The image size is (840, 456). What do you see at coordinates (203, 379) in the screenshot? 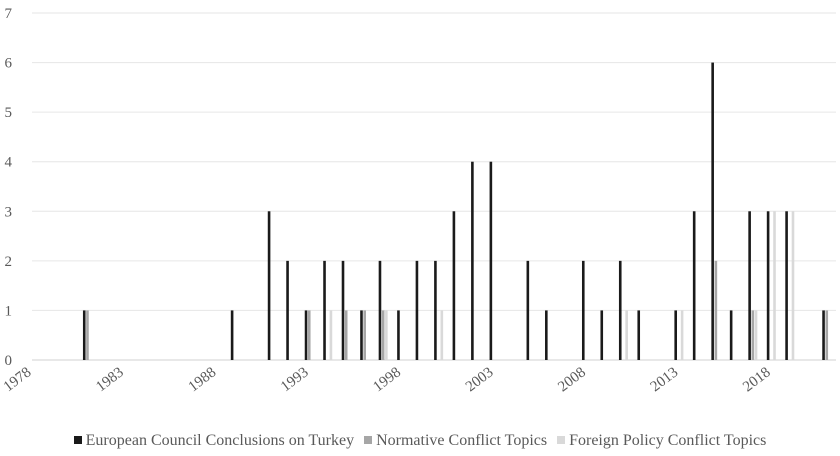
I see `x-tick-label: 1988` at bounding box center [203, 379].